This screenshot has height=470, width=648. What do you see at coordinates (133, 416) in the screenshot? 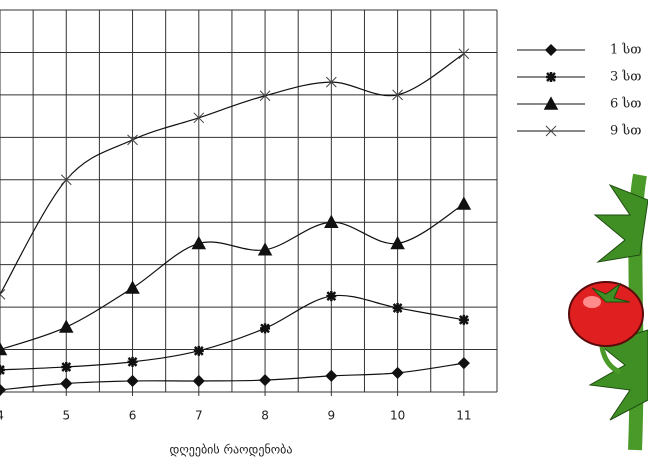
I see `x-tick-label: 6` at bounding box center [133, 416].